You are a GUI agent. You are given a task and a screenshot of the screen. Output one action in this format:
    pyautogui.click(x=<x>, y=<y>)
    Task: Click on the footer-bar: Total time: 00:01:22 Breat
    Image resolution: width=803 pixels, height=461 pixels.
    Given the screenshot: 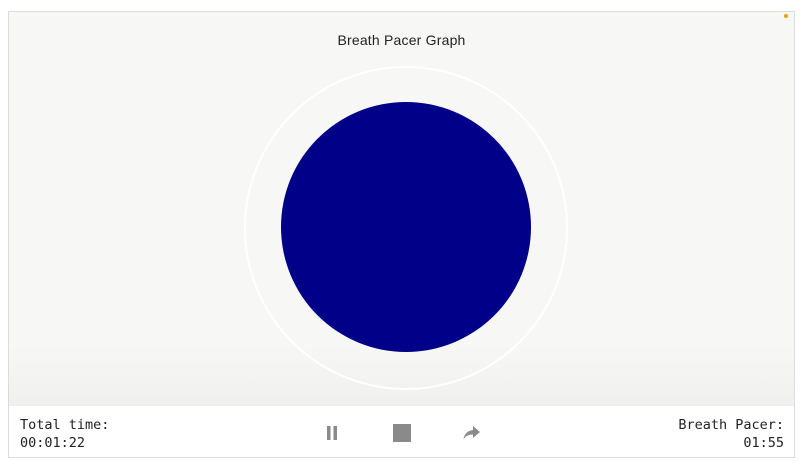 What is the action you would take?
    pyautogui.click(x=401, y=431)
    